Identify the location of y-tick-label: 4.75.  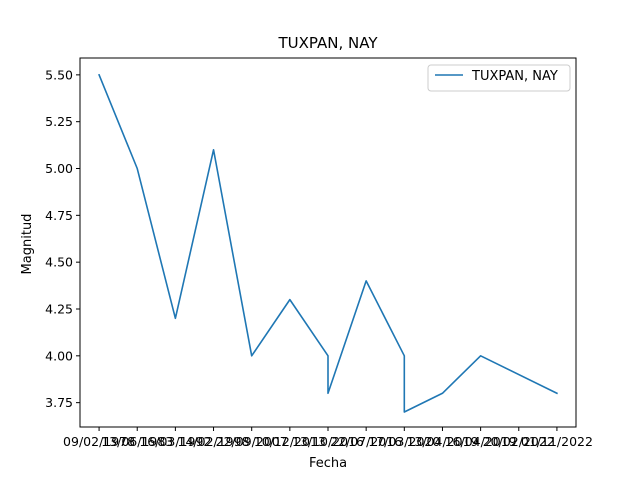
(59, 215).